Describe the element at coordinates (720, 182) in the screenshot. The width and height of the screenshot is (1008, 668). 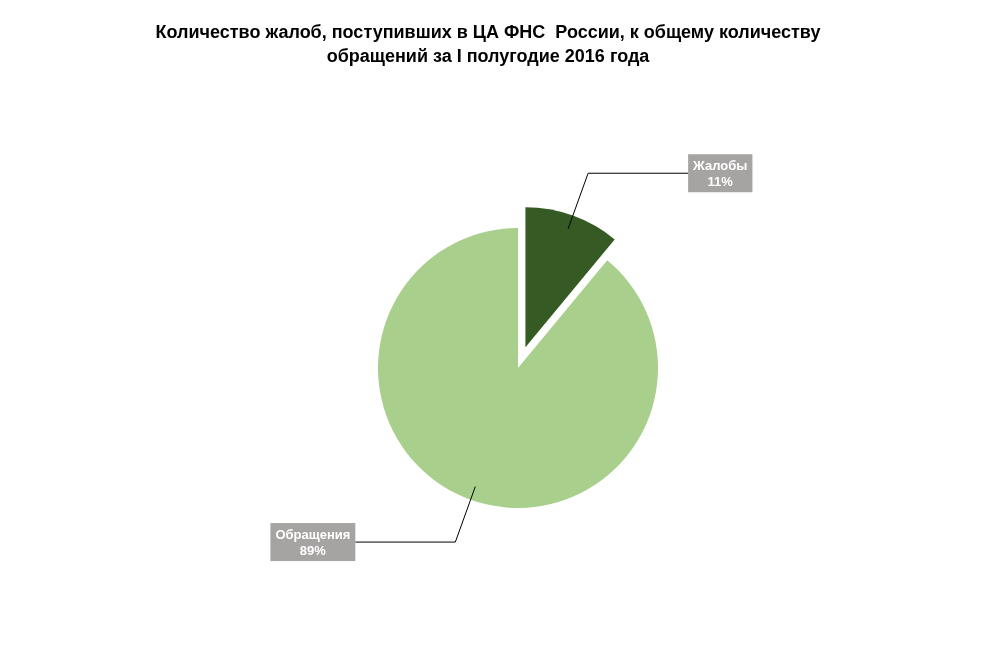
I see `data-label: 11%` at that location.